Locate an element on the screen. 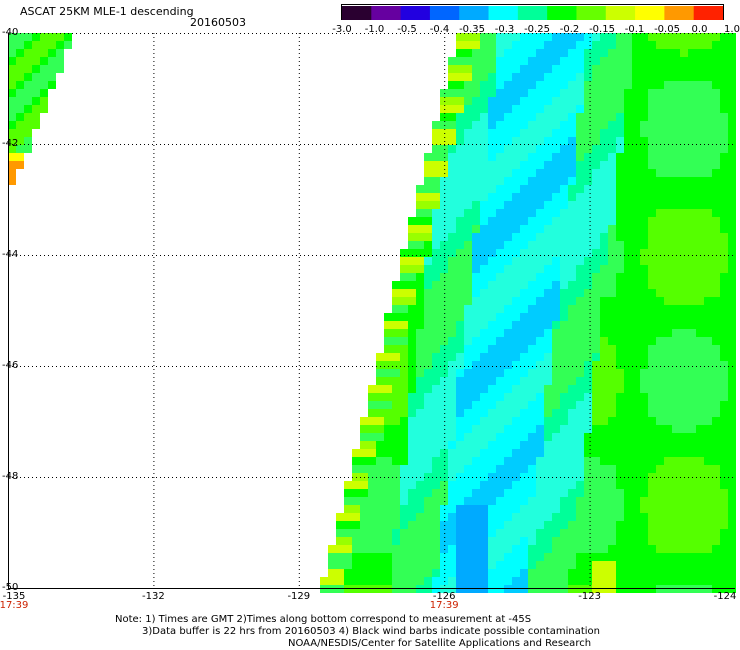 This screenshot has height=650, width=740. lon-label: -126 is located at coordinates (444, 596).